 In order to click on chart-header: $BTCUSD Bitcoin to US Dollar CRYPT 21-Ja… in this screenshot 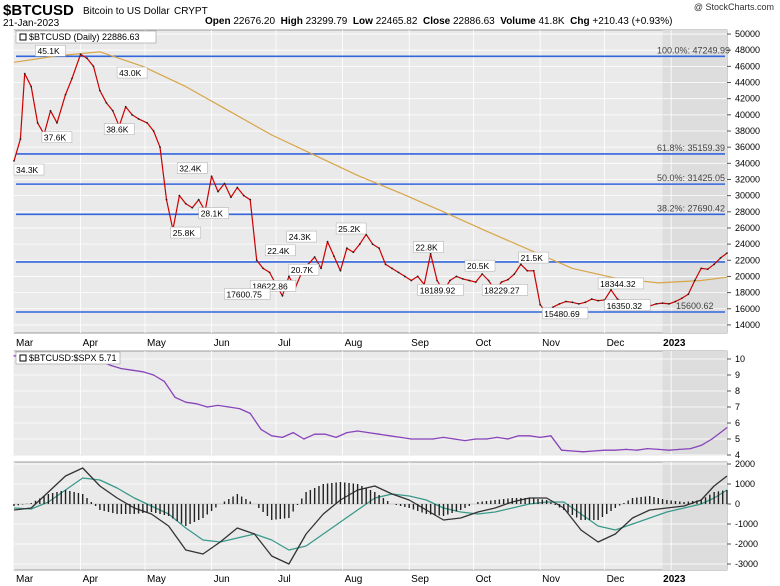, I will do `click(390, 15)`.